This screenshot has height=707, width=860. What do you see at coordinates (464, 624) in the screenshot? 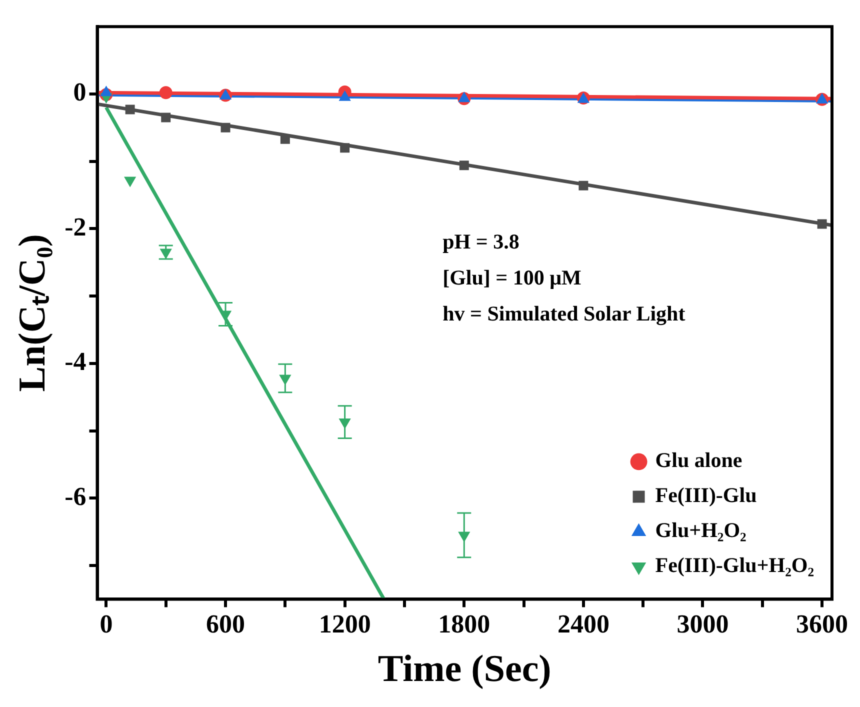
I see `x-tick-label: 1800` at bounding box center [464, 624].